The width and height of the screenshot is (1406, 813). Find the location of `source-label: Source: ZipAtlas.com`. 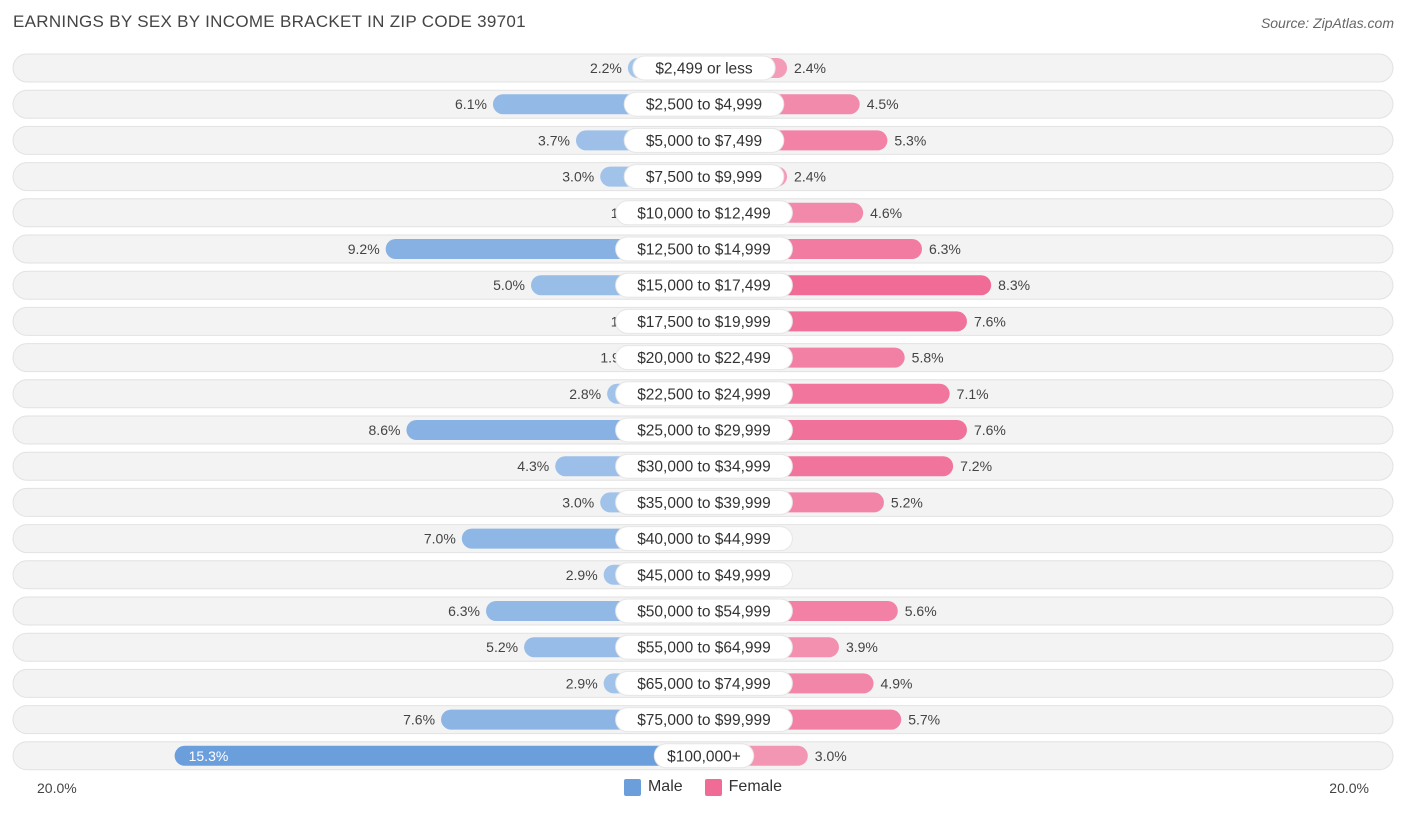

source-label: Source: ZipAtlas.com is located at coordinates (1327, 23).